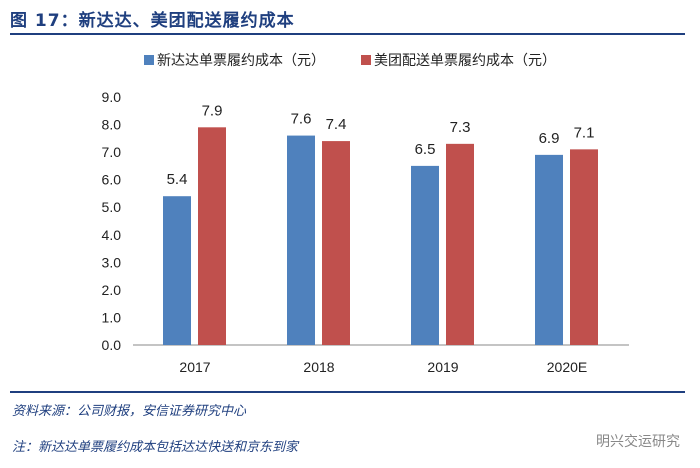  Describe the element at coordinates (638, 442) in the screenshot. I see `watermark: 明兴交运研究` at that location.